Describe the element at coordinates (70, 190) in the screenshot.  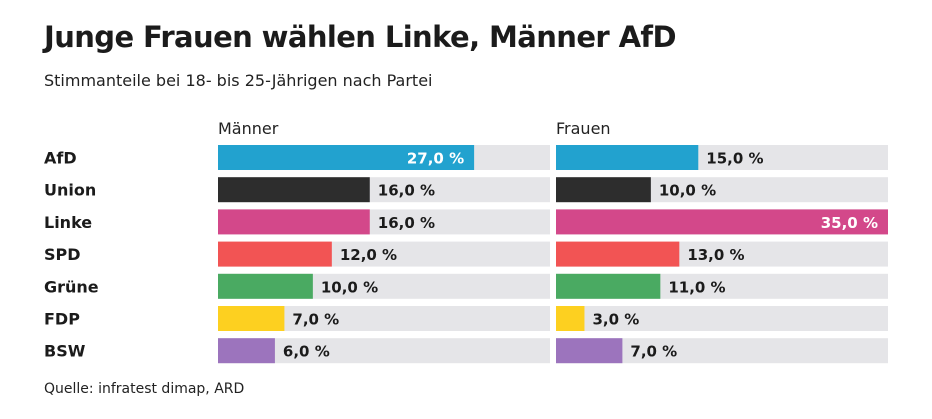
I see `party-label: Union` at that location.